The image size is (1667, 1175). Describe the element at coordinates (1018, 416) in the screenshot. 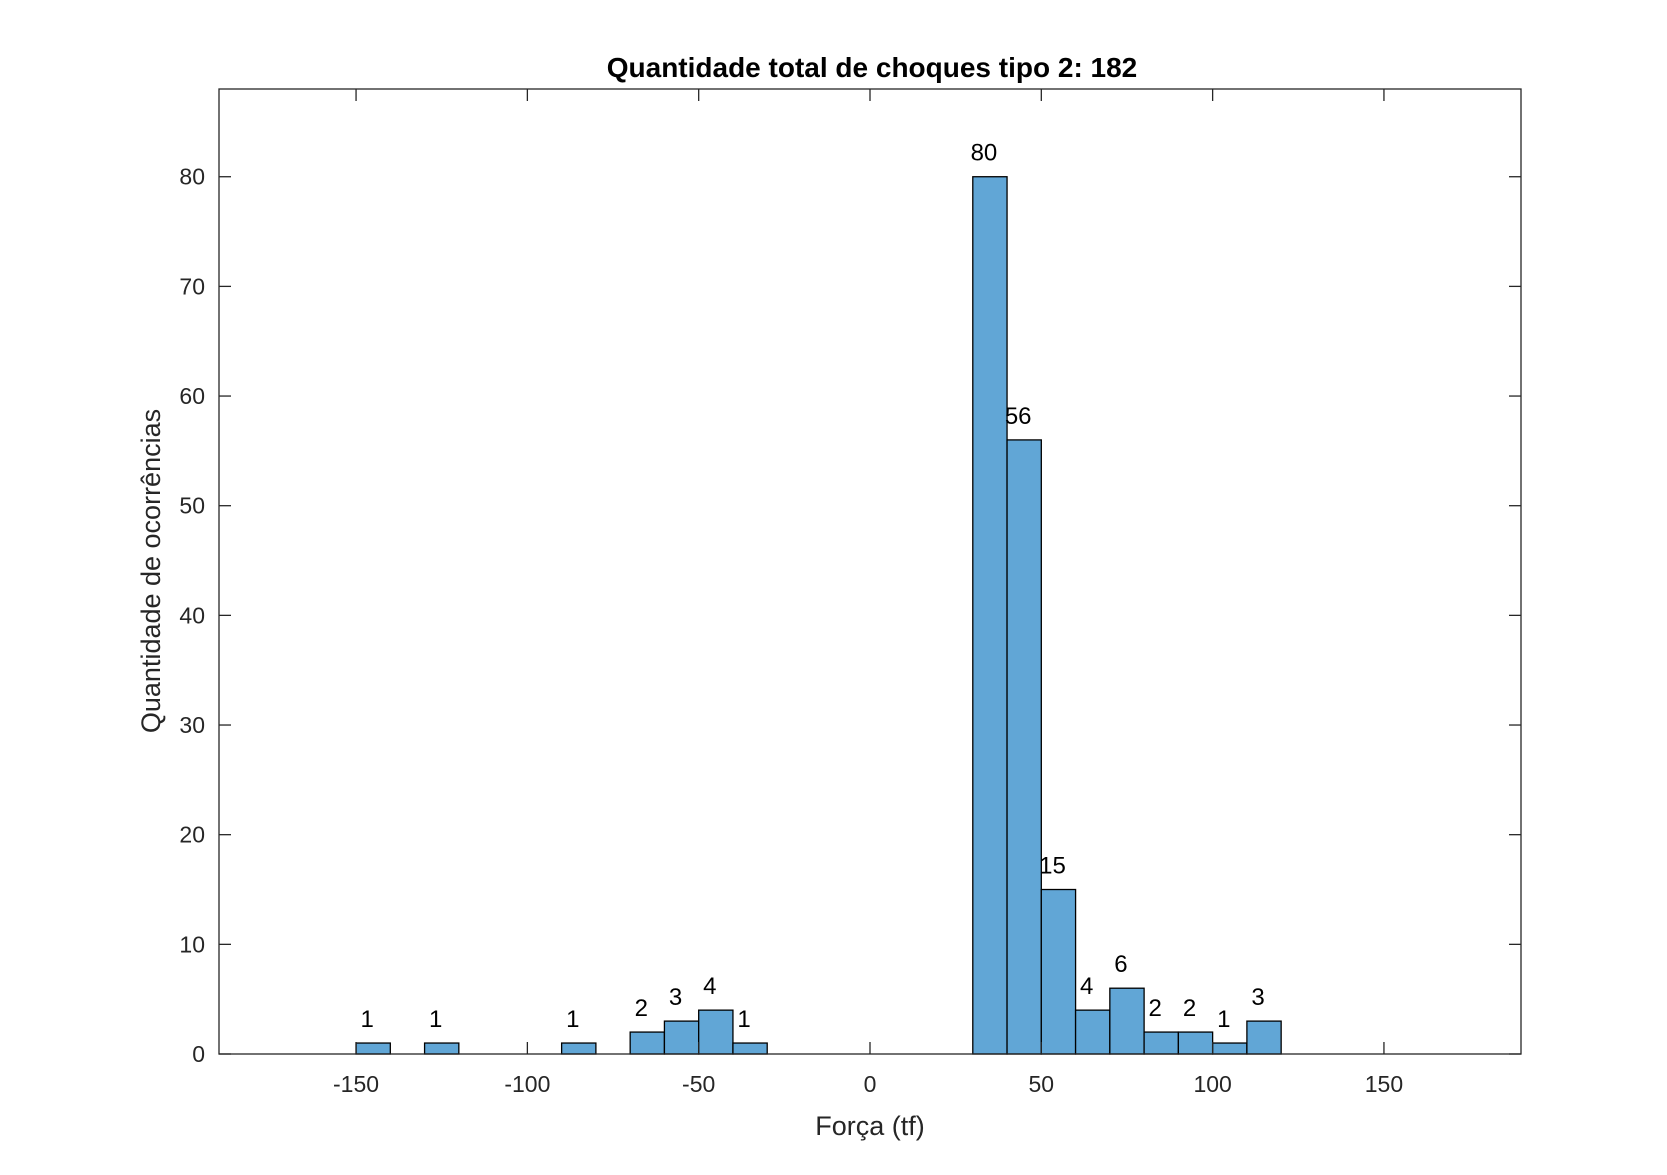

I see `bar-value-label: 56` at that location.